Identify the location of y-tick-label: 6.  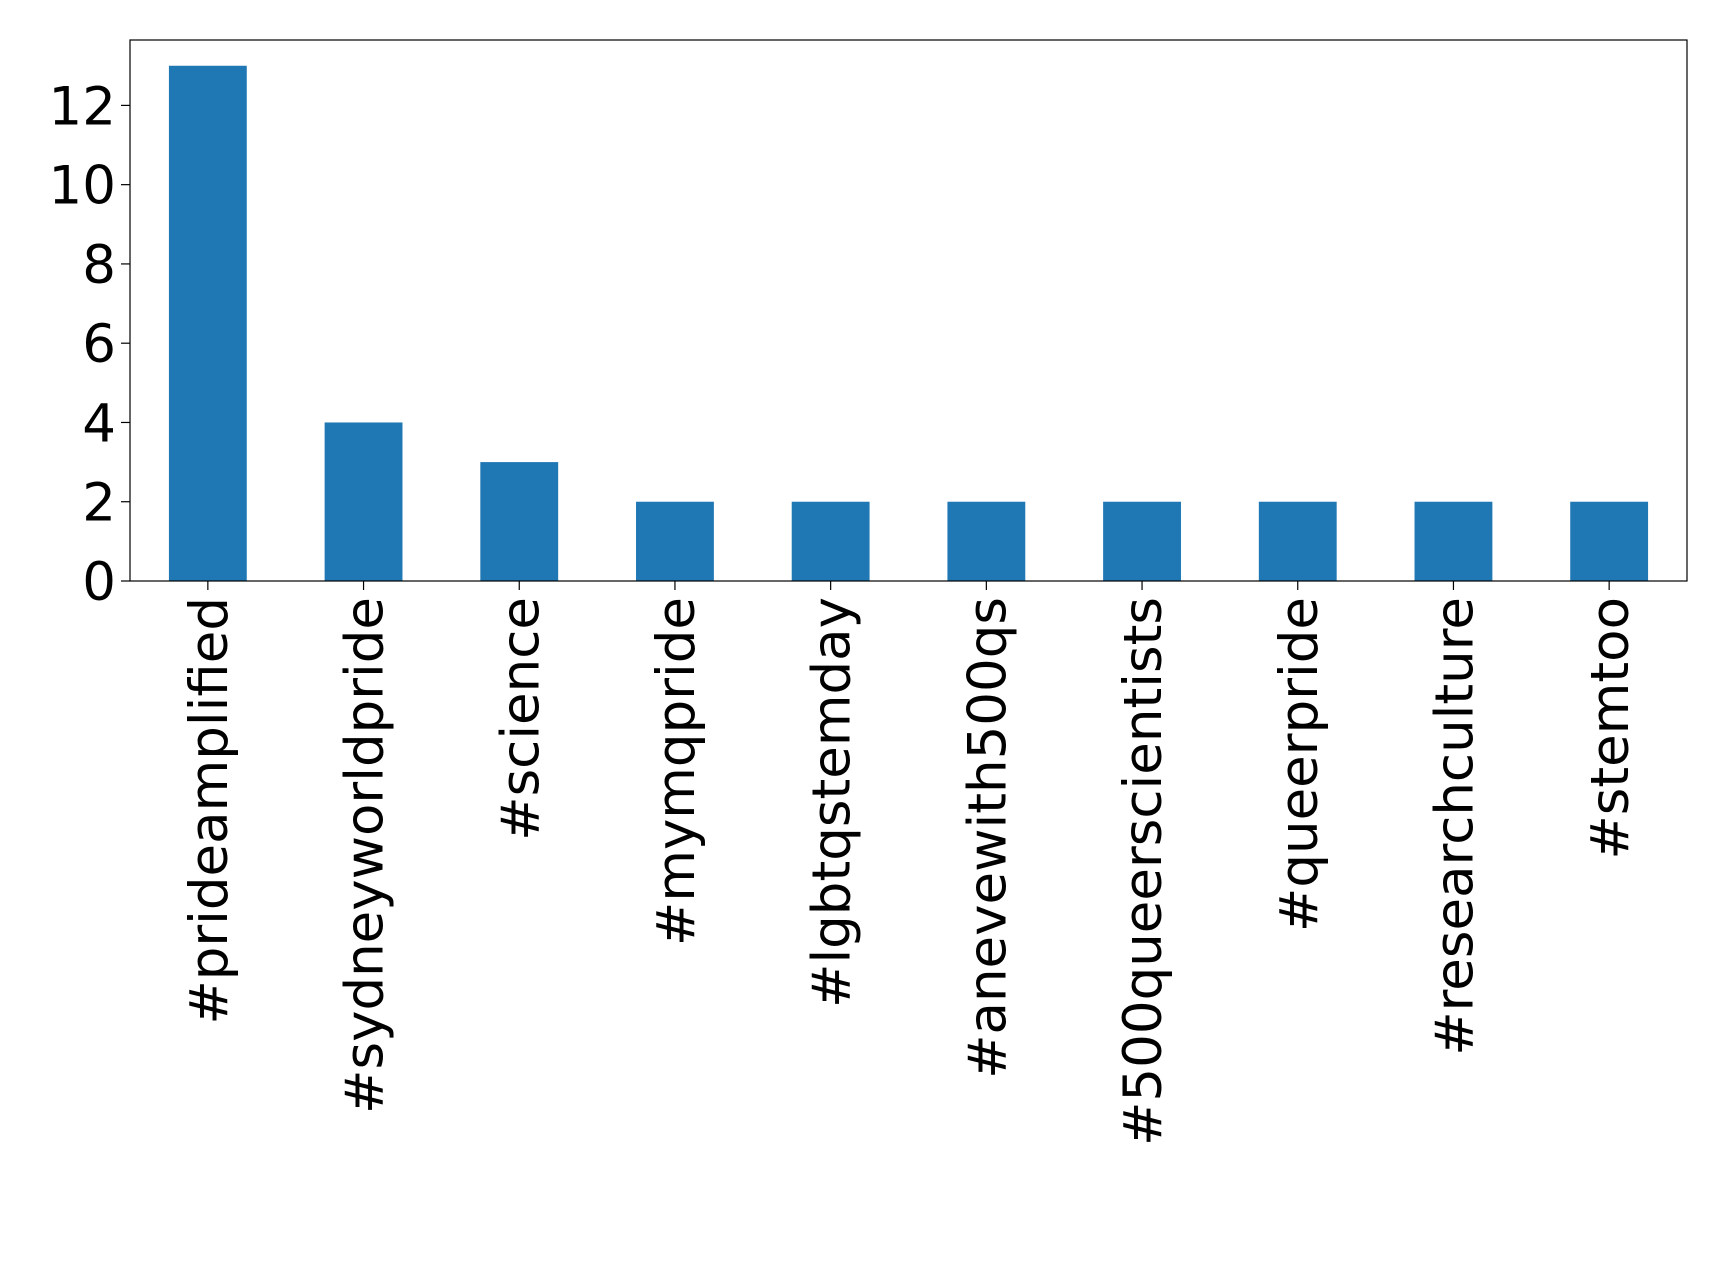
(99, 344).